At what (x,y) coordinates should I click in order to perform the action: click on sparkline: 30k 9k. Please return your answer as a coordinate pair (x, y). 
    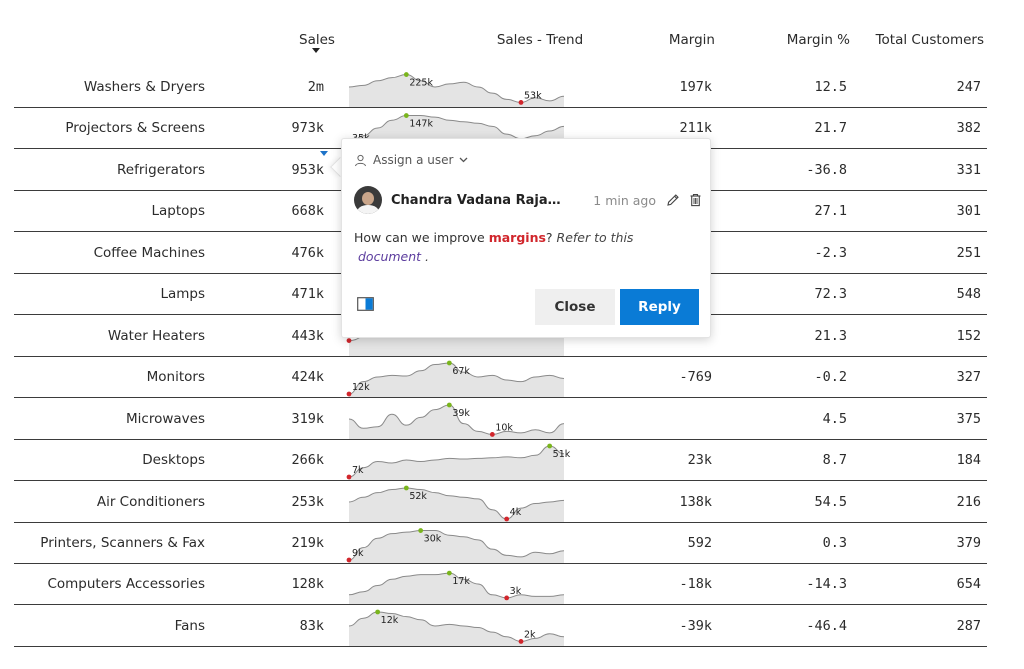
    Looking at the image, I should click on (455, 545).